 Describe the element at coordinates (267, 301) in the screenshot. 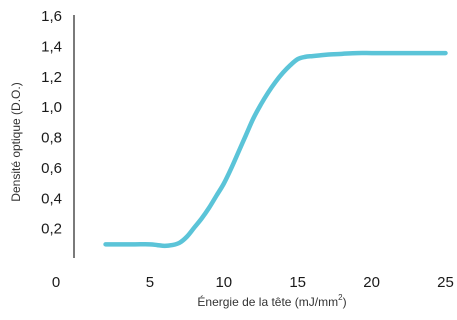

I see `x-axis-title-main: Énergie de la tête (mJ/mm` at that location.